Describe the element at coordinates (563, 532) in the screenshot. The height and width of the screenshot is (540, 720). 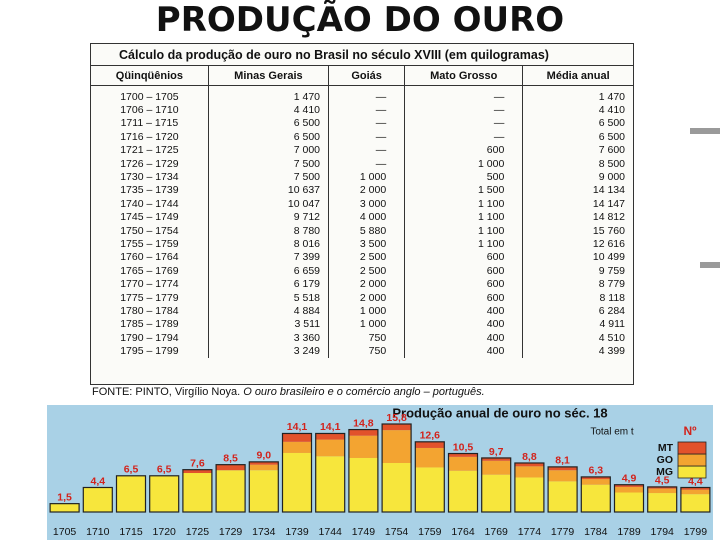
I see `x-tick-label: 1779` at that location.